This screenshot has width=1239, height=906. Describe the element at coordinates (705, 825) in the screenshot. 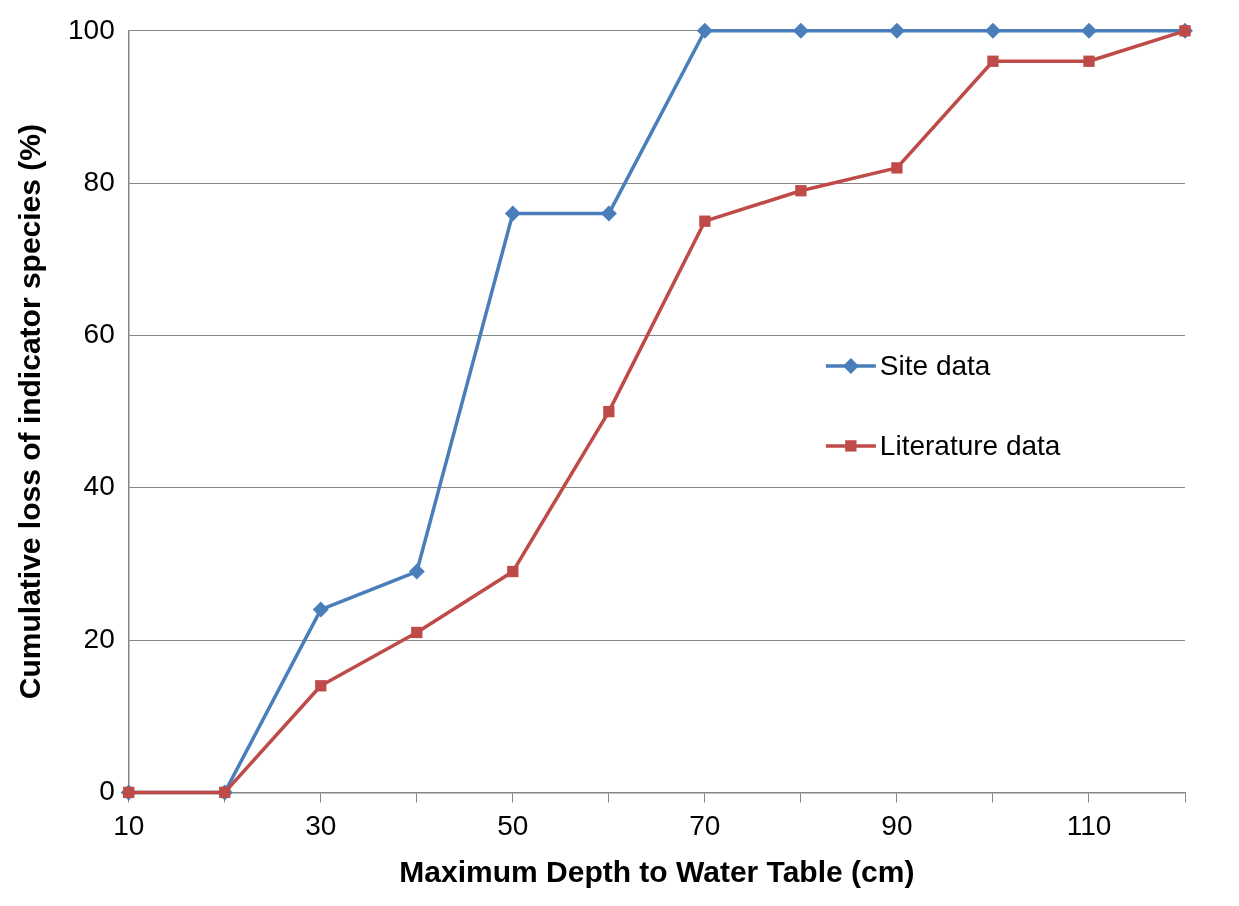

I see `x-tick-label: 70` at that location.